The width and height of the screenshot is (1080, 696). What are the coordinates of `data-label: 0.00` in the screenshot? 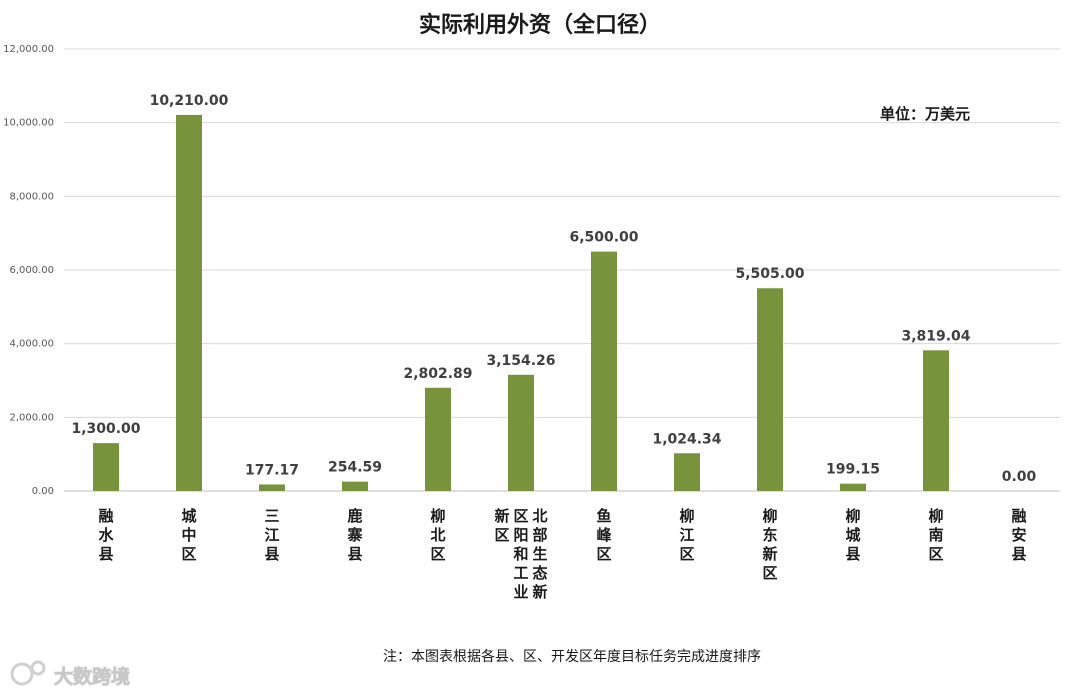 It's located at (1019, 477).